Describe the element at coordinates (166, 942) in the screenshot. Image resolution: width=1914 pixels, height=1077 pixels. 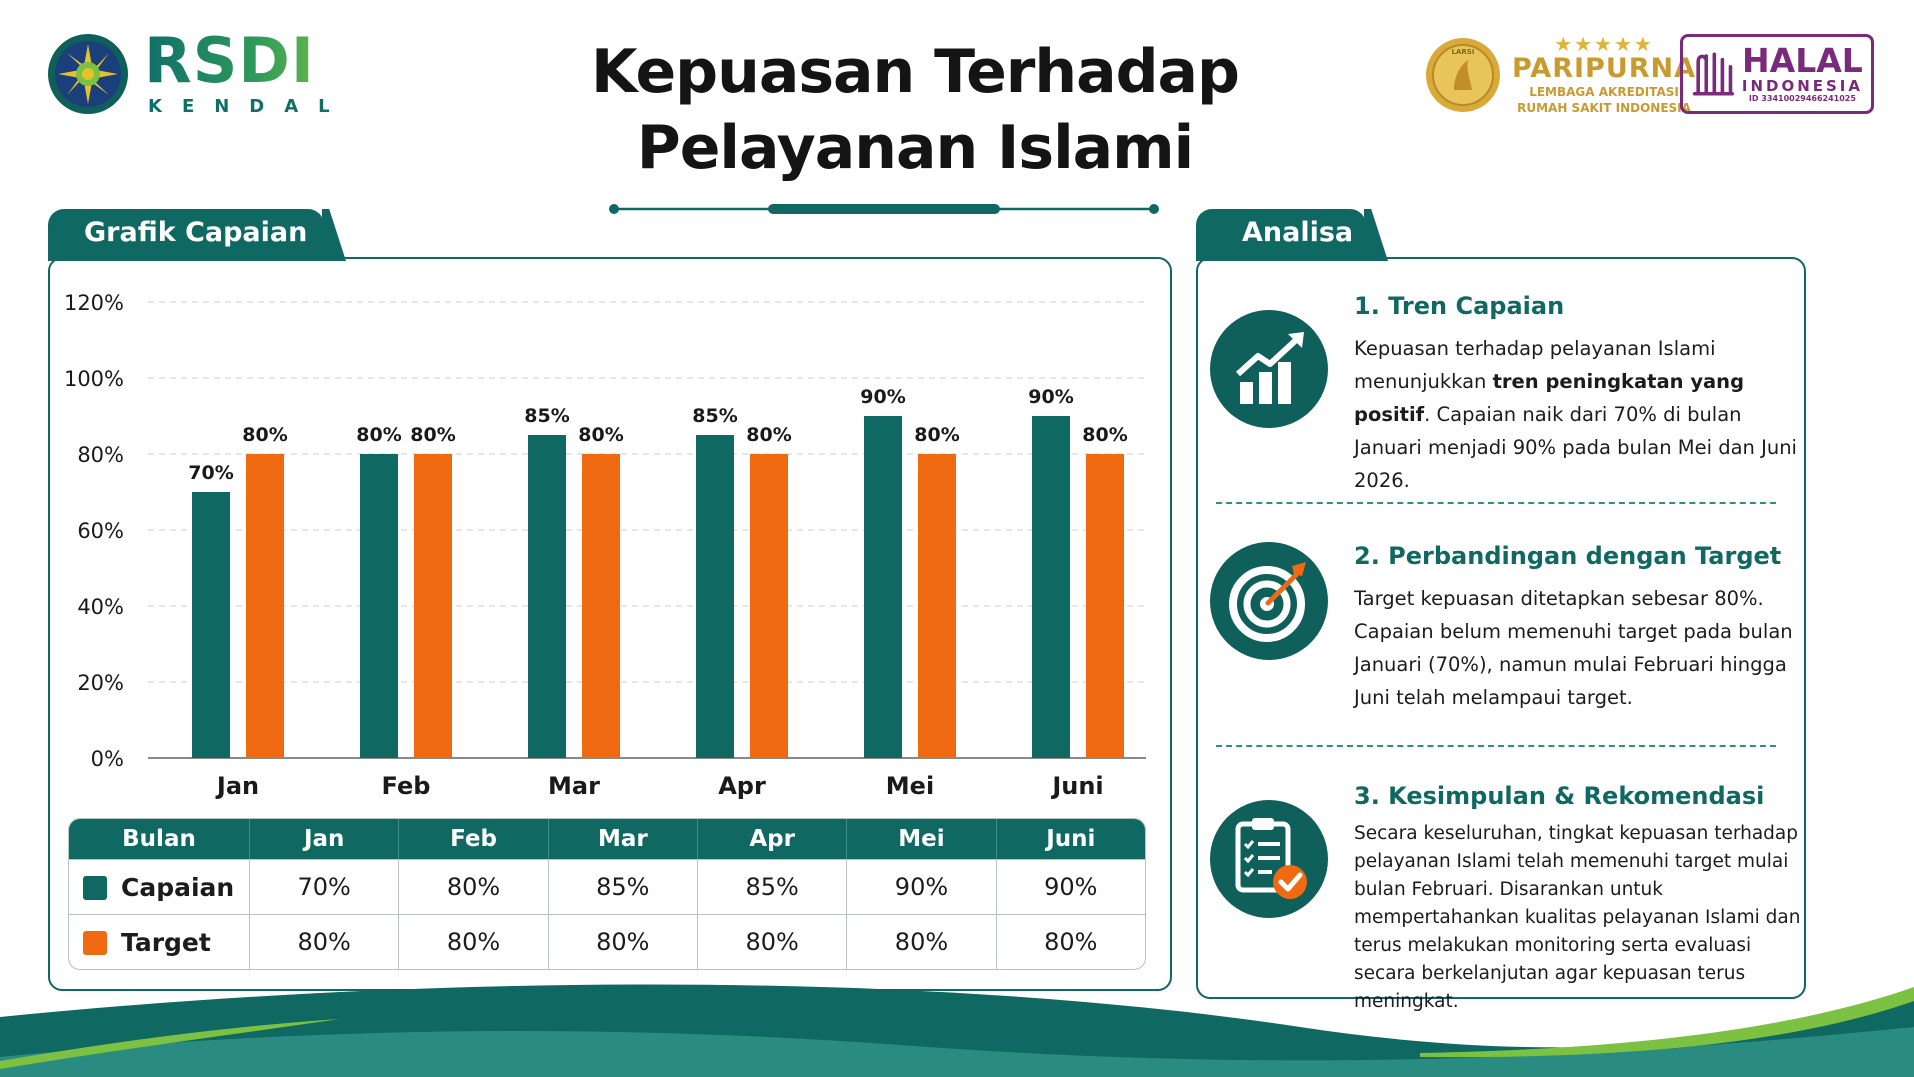
I see `target-label: Target` at that location.